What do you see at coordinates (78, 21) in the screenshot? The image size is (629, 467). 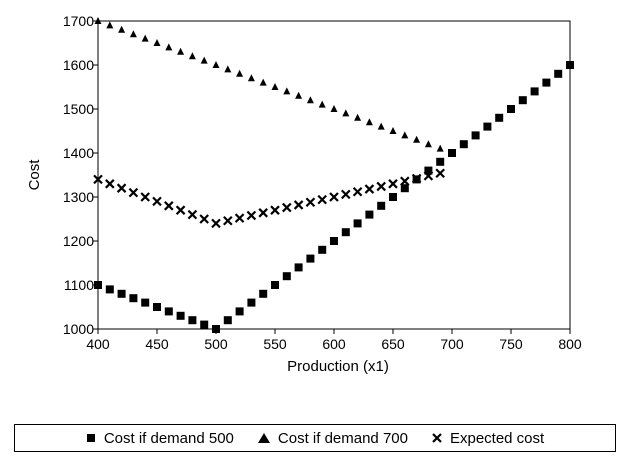 I see `y-tick-label: 1700` at bounding box center [78, 21].